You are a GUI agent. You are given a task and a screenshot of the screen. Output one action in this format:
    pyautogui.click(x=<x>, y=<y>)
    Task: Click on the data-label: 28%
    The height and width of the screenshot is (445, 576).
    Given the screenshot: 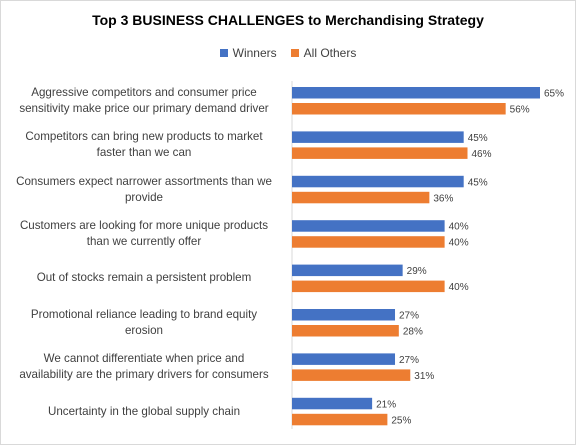 What is the action you would take?
    pyautogui.click(x=413, y=332)
    